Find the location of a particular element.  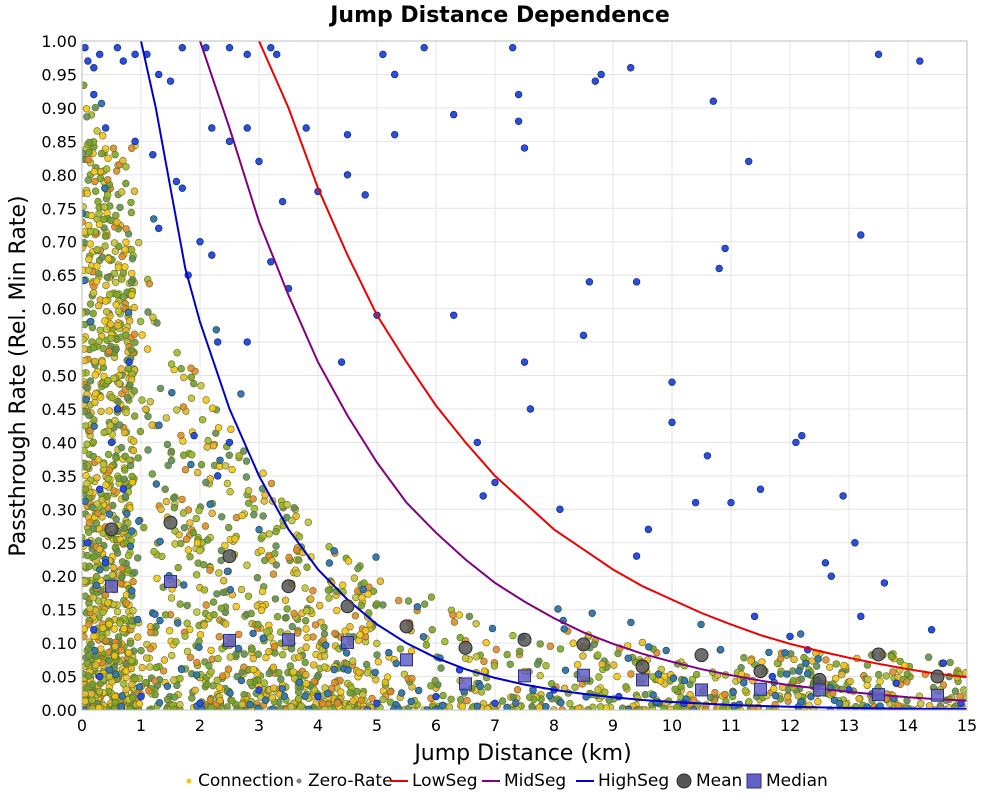

y-tick-label: 0.50 is located at coordinates (59, 376).